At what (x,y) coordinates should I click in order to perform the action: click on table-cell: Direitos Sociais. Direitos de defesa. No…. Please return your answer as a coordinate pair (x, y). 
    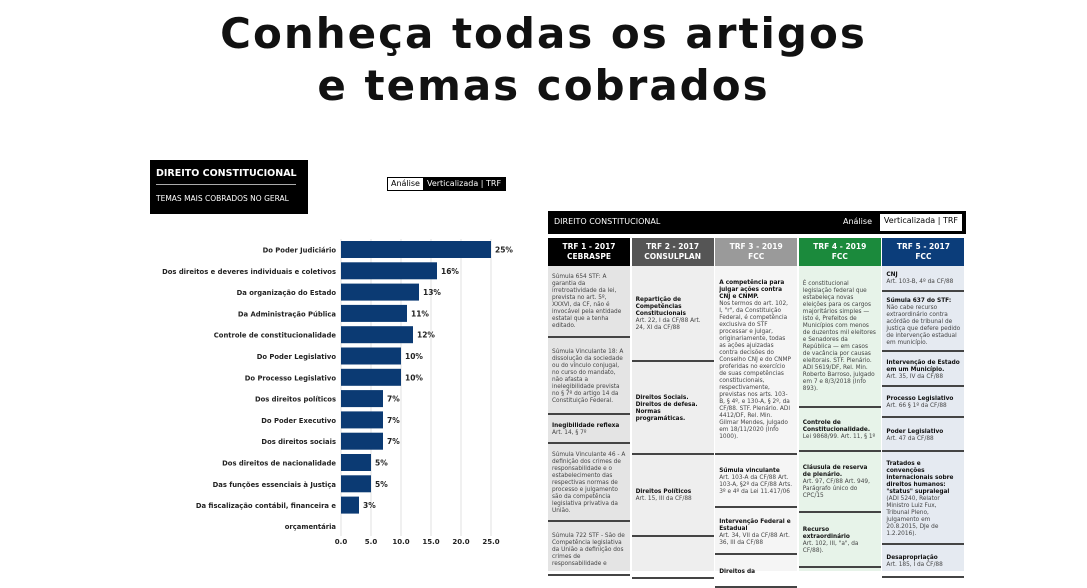
    Looking at the image, I should click on (672, 409).